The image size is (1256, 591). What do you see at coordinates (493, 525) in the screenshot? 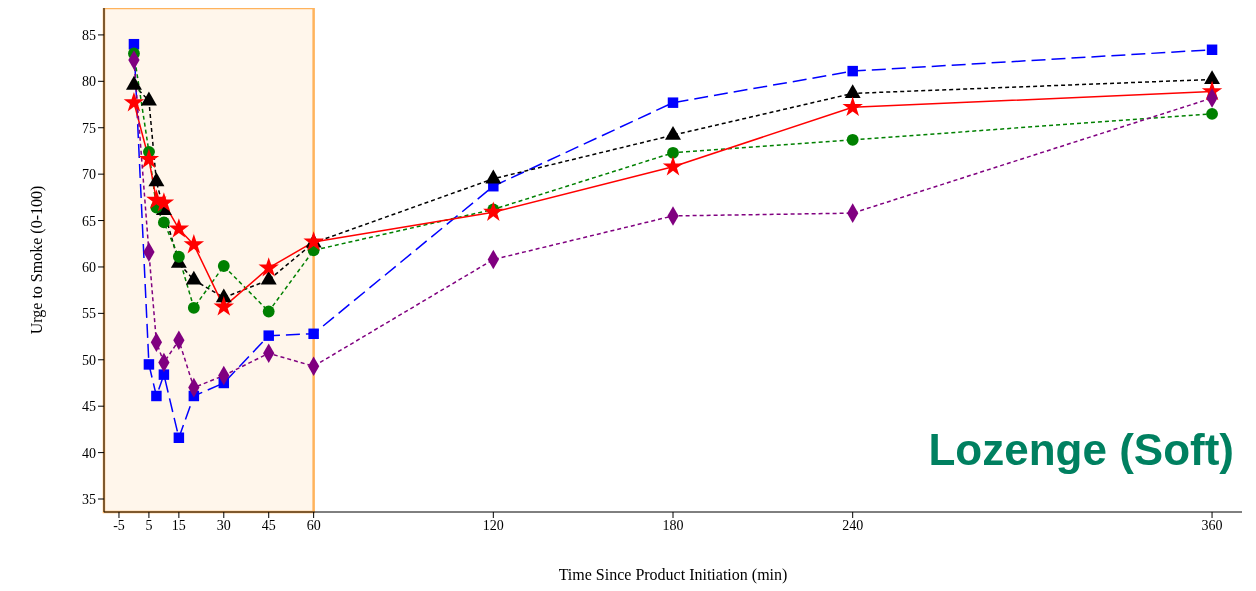
I see `x-tick-label: 120` at bounding box center [493, 525].